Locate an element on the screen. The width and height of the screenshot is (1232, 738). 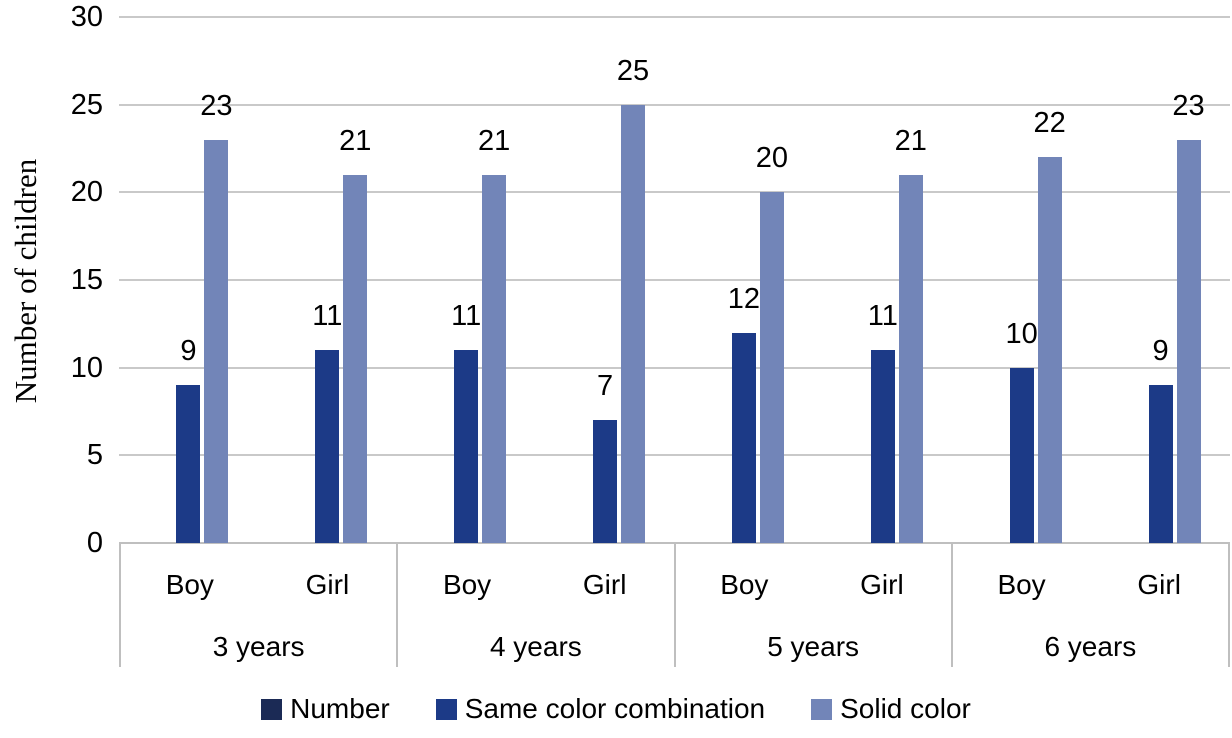
chart-legend: Number Same color combination Solid color is located at coordinates (616, 709).